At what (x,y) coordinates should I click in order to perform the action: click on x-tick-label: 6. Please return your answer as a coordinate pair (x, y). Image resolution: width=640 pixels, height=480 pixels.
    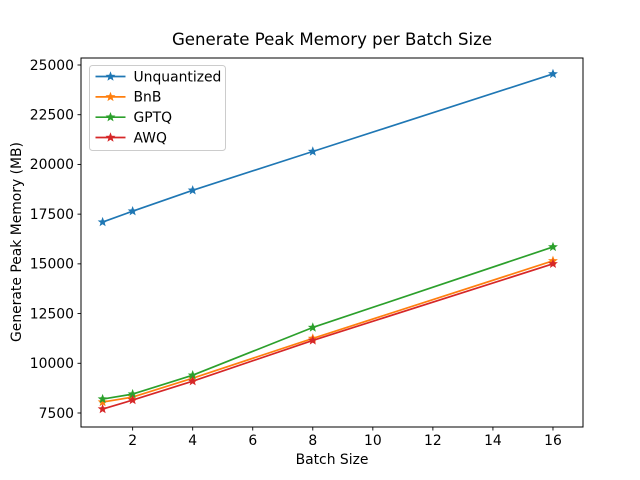
    Looking at the image, I should click on (252, 441).